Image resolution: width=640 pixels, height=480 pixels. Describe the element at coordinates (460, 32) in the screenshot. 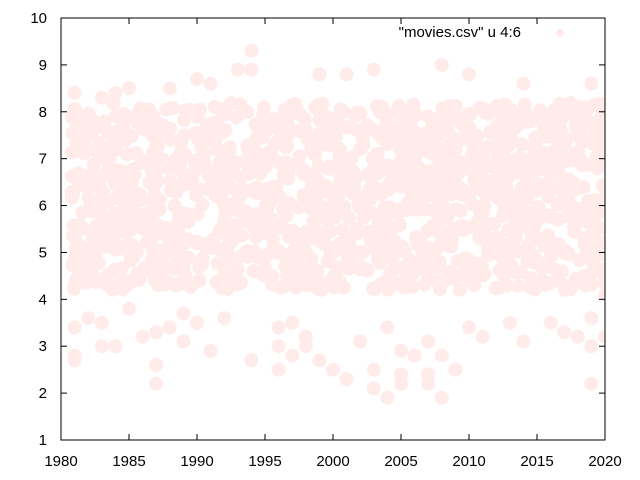

I see `legend-label: "movies.csv" u 4:6` at that location.